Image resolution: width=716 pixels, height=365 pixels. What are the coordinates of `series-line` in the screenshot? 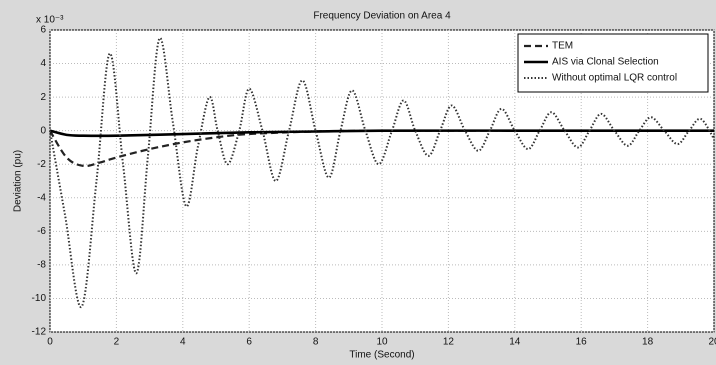 It's located at (381, 133).